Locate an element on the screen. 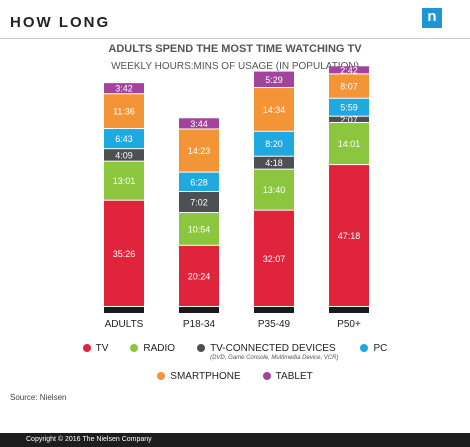 This screenshot has width=470, height=447. bar-segment-radio-adults is located at coordinates (124, 180).